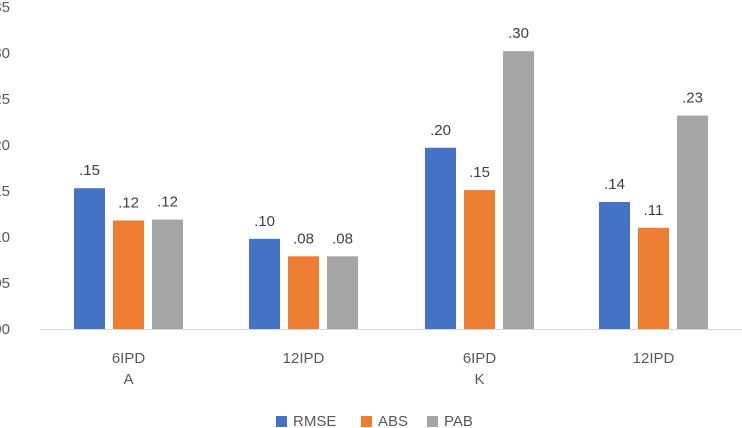 The image size is (742, 428). Describe the element at coordinates (393, 369) in the screenshot. I see `x-axis: 6IPD A 12IPD 6IPD K 12IPD` at that location.